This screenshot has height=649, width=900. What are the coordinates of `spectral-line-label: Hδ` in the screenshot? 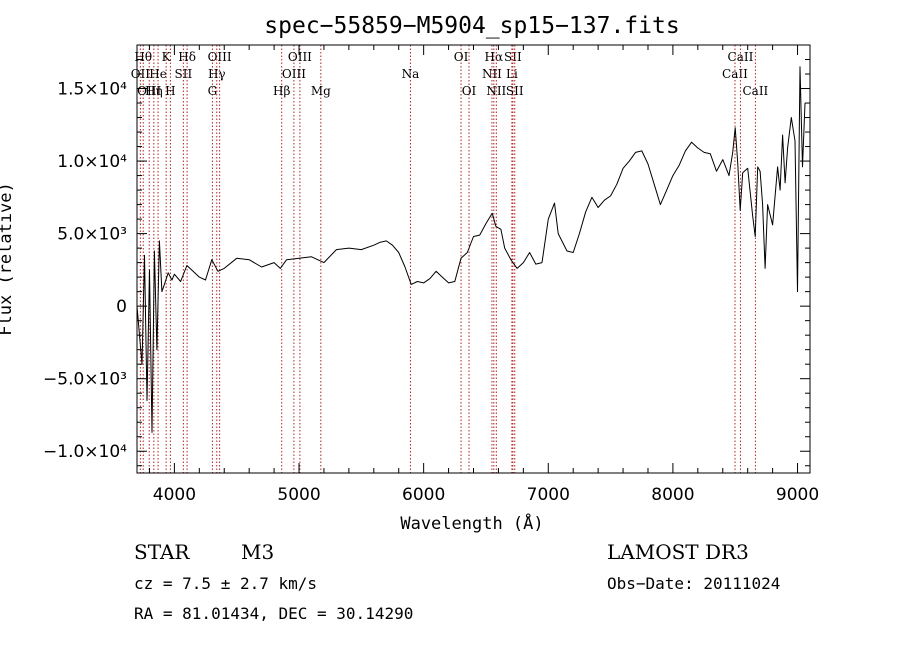 It's located at (187, 57).